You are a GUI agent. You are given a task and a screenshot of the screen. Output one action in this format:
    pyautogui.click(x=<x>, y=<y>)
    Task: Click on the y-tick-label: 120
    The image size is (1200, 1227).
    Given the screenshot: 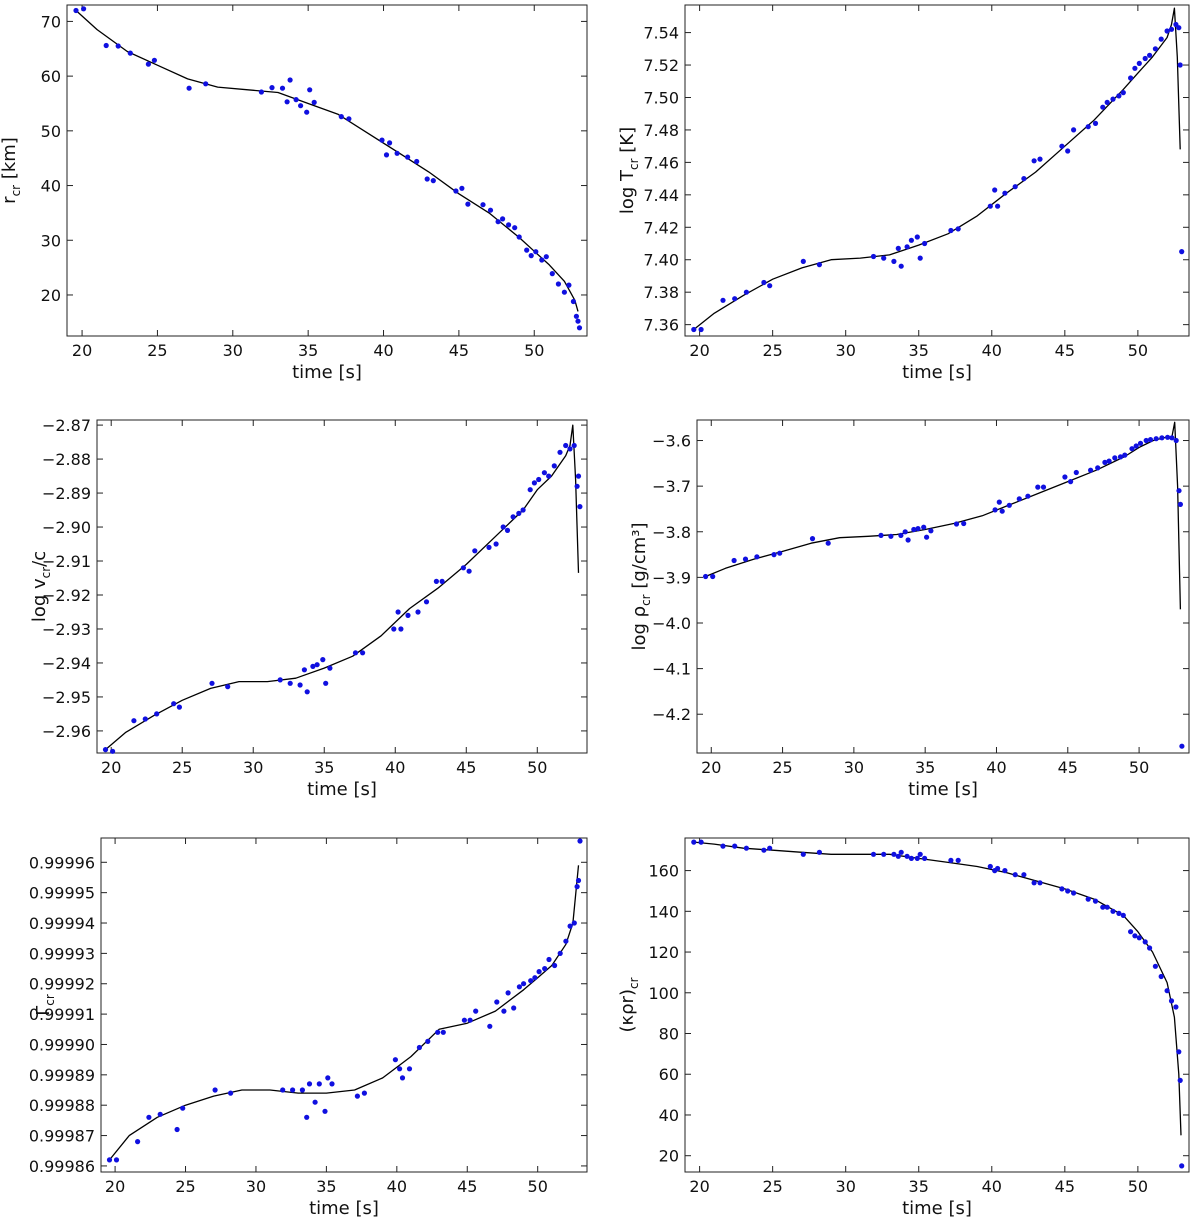 What is the action you would take?
    pyautogui.click(x=663, y=952)
    